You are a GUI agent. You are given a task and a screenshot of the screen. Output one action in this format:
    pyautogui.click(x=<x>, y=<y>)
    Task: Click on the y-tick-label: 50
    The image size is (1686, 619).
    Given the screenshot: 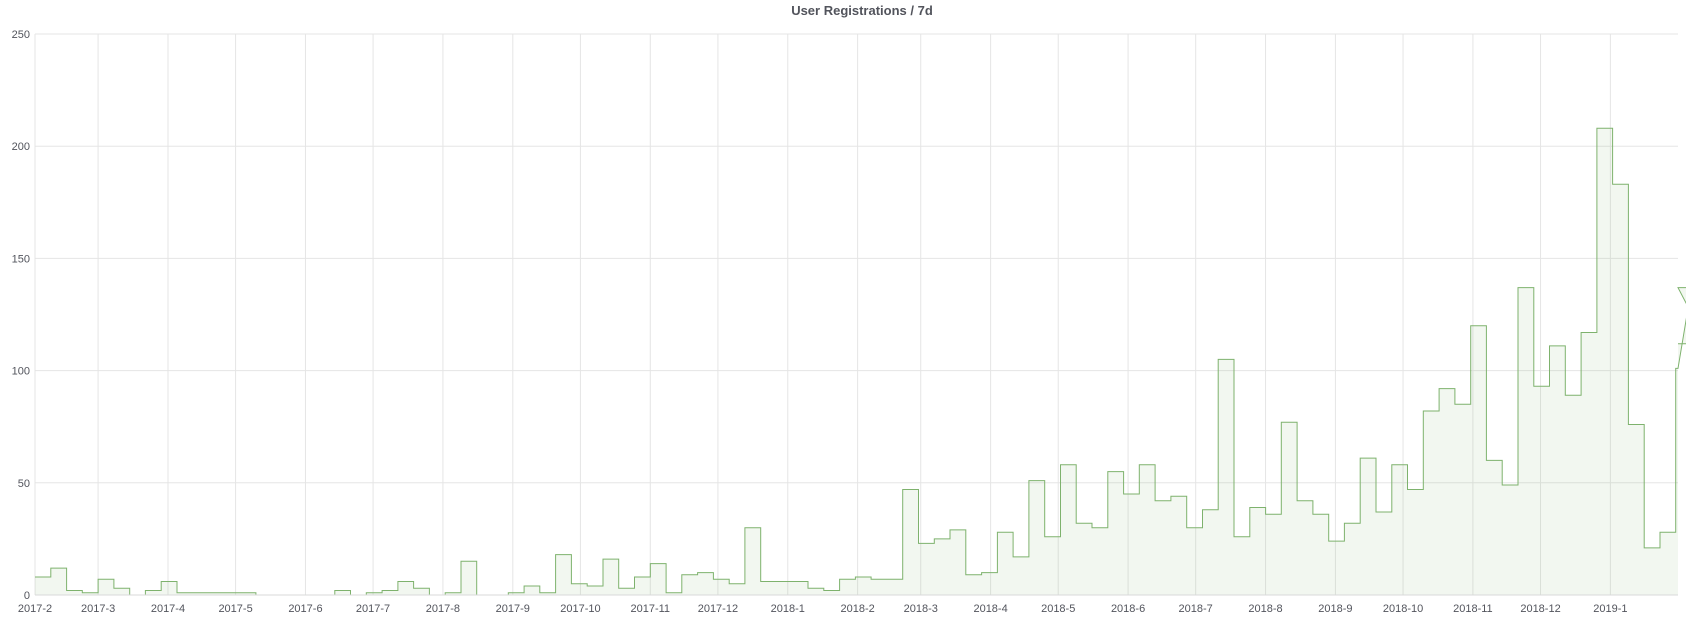 What is the action you would take?
    pyautogui.click(x=24, y=484)
    